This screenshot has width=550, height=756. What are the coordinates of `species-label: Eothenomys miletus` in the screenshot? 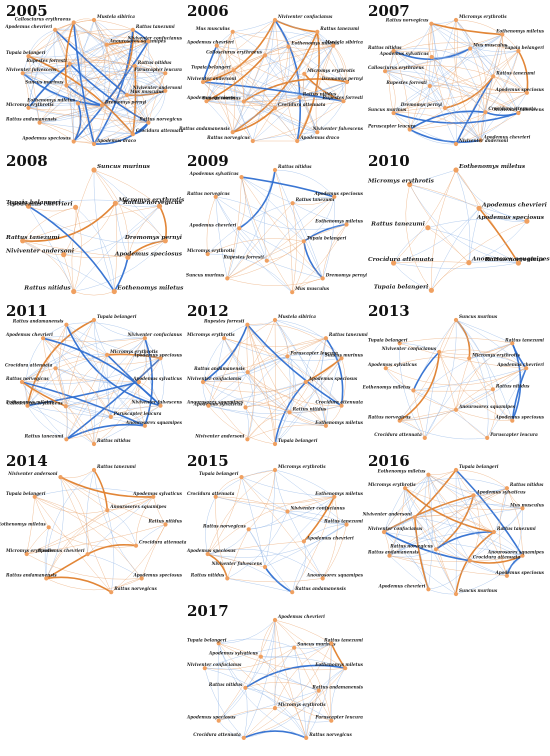 It's located at (492, 167).